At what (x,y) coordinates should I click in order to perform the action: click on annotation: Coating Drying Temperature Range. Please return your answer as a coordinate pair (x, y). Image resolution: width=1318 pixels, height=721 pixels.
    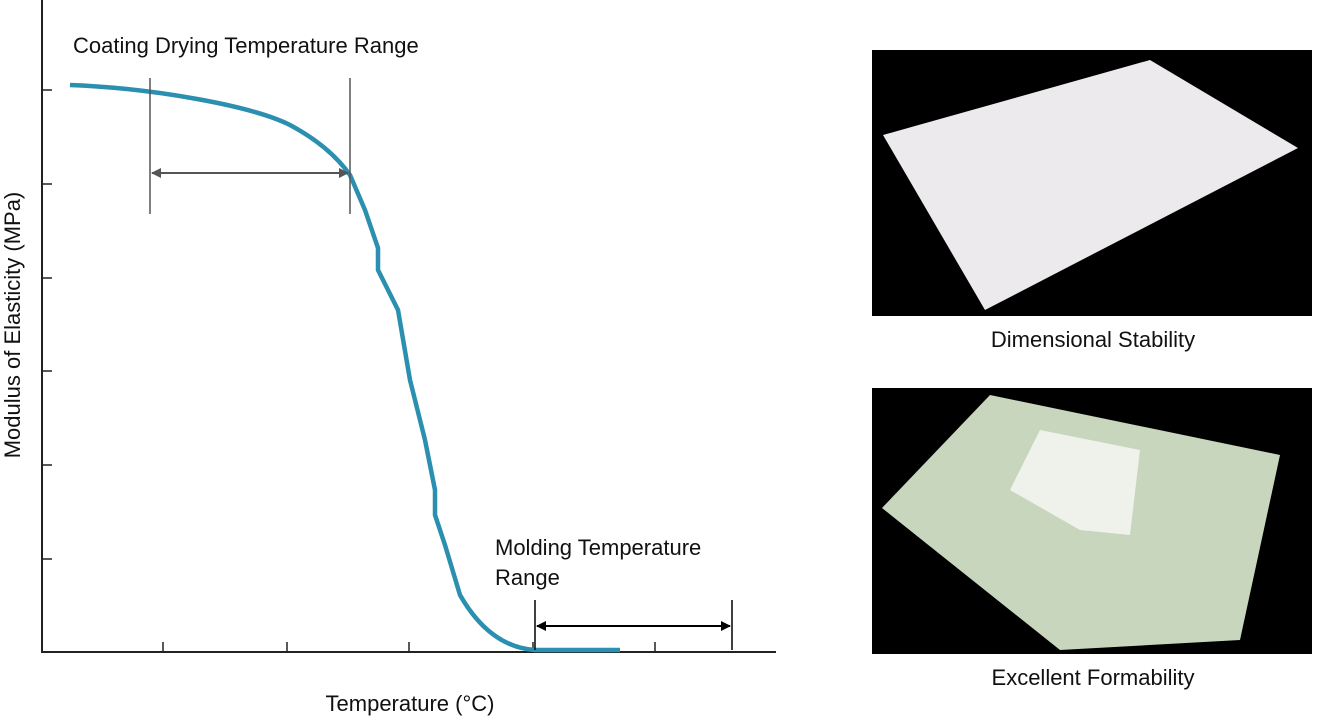
    Looking at the image, I should click on (246, 45).